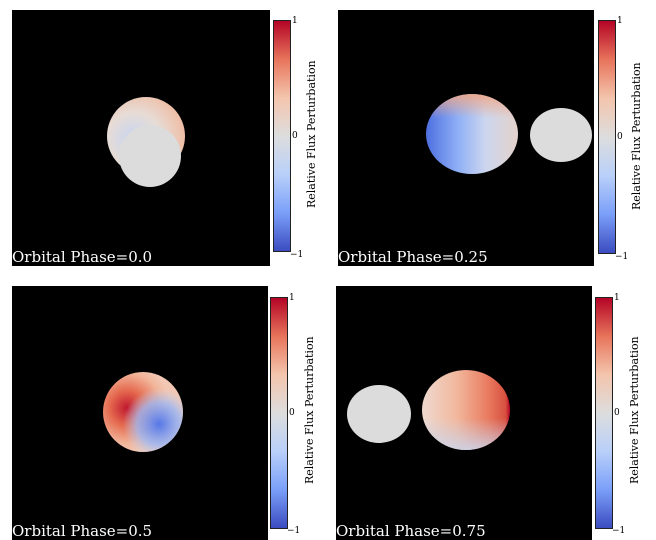 The height and width of the screenshot is (540, 656). What do you see at coordinates (466, 410) in the screenshot?
I see `primary-star-cool-limb` at bounding box center [466, 410].